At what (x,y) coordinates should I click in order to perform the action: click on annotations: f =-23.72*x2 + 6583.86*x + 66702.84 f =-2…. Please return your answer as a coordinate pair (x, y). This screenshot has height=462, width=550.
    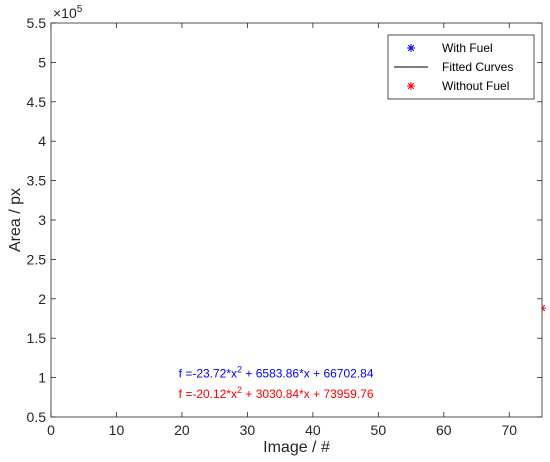
    Looking at the image, I should click on (276, 383).